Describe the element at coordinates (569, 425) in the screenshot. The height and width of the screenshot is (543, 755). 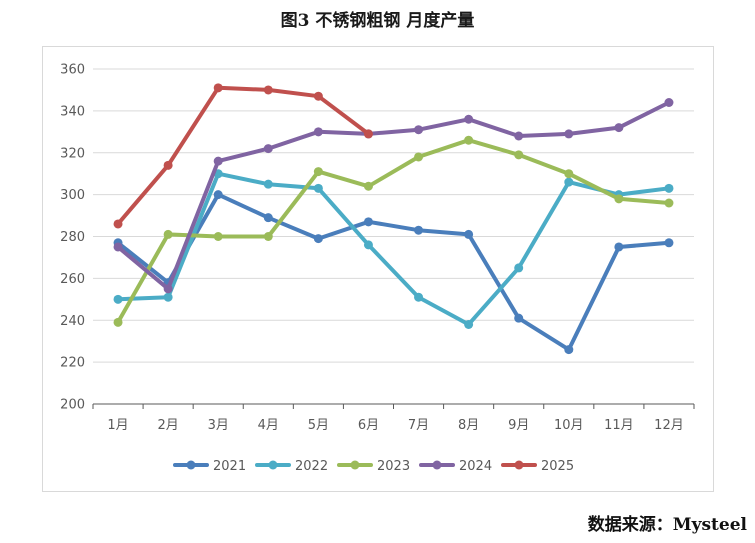
I see `x-tick-label: 10月` at that location.